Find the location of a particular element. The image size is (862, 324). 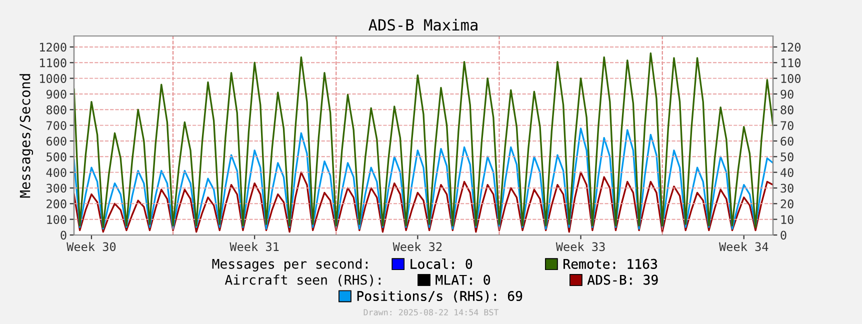

y2-tick-label: 30 is located at coordinates (787, 188).